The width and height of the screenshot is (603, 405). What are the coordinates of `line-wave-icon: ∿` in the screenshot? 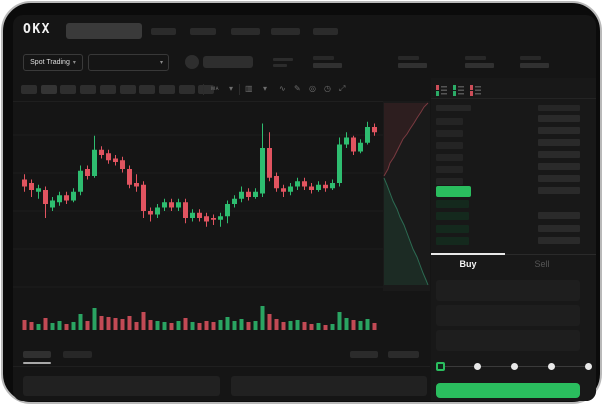 It's located at (282, 88).